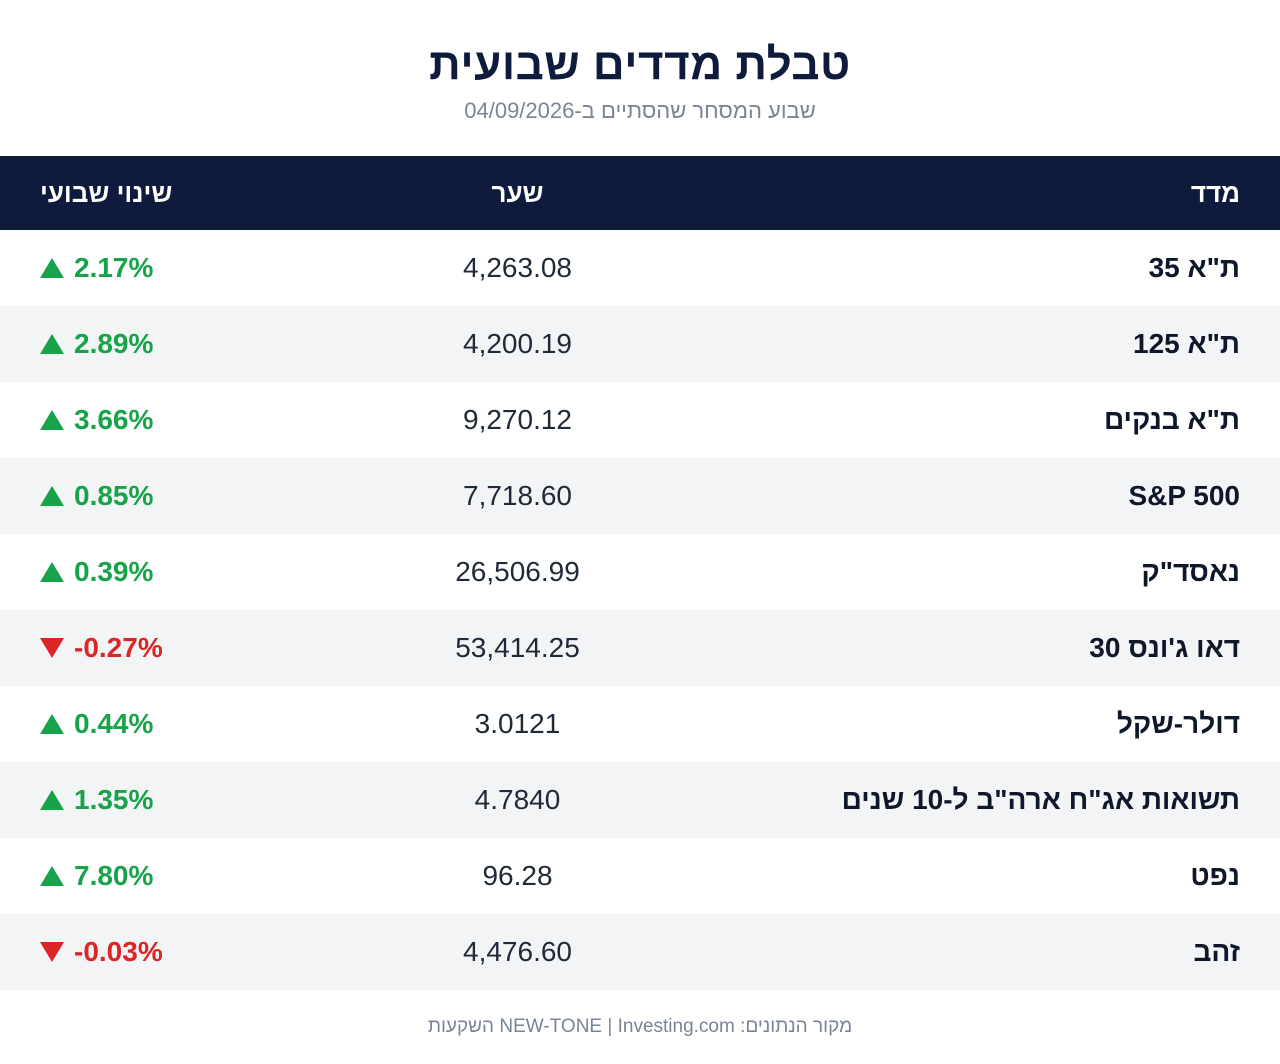  I want to click on change-indicator: 0.39%, so click(96, 572).